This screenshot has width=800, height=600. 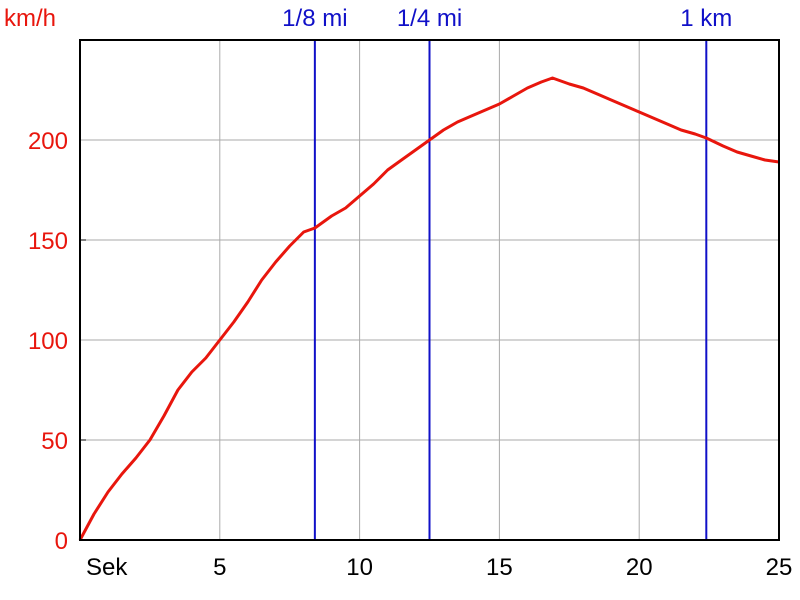 What do you see at coordinates (359, 567) in the screenshot?
I see `x-tick-label-1: 10` at bounding box center [359, 567].